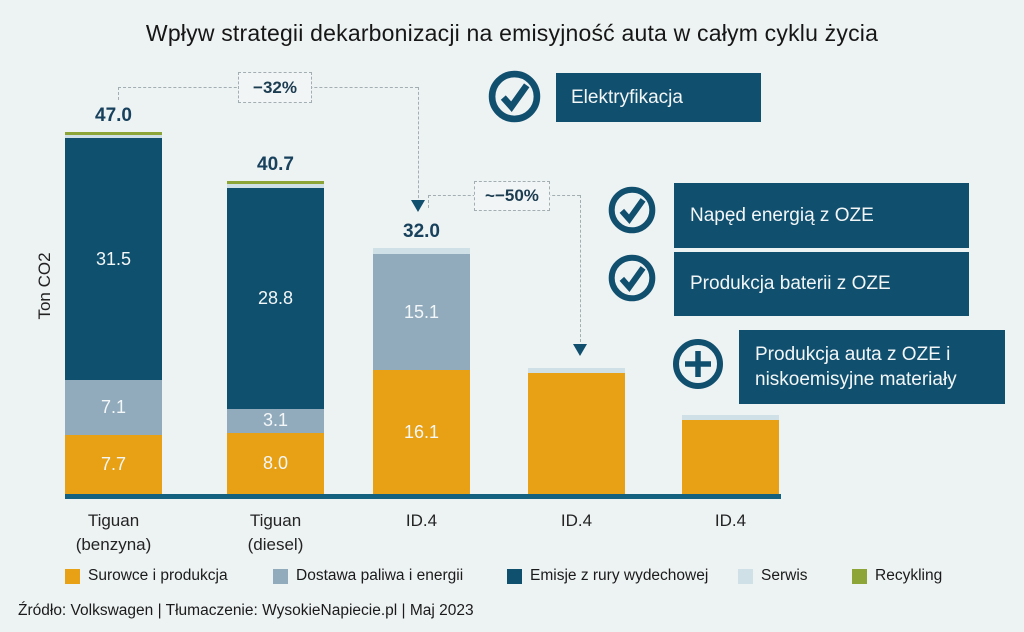 The height and width of the screenshot is (632, 1024). What do you see at coordinates (423, 496) in the screenshot?
I see `x-axis-line` at bounding box center [423, 496].